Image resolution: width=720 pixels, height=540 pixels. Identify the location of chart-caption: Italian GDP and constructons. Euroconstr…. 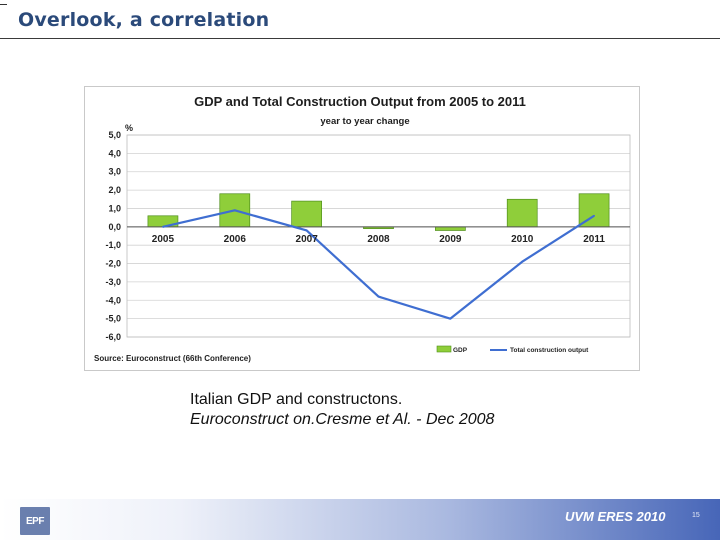
(342, 410).